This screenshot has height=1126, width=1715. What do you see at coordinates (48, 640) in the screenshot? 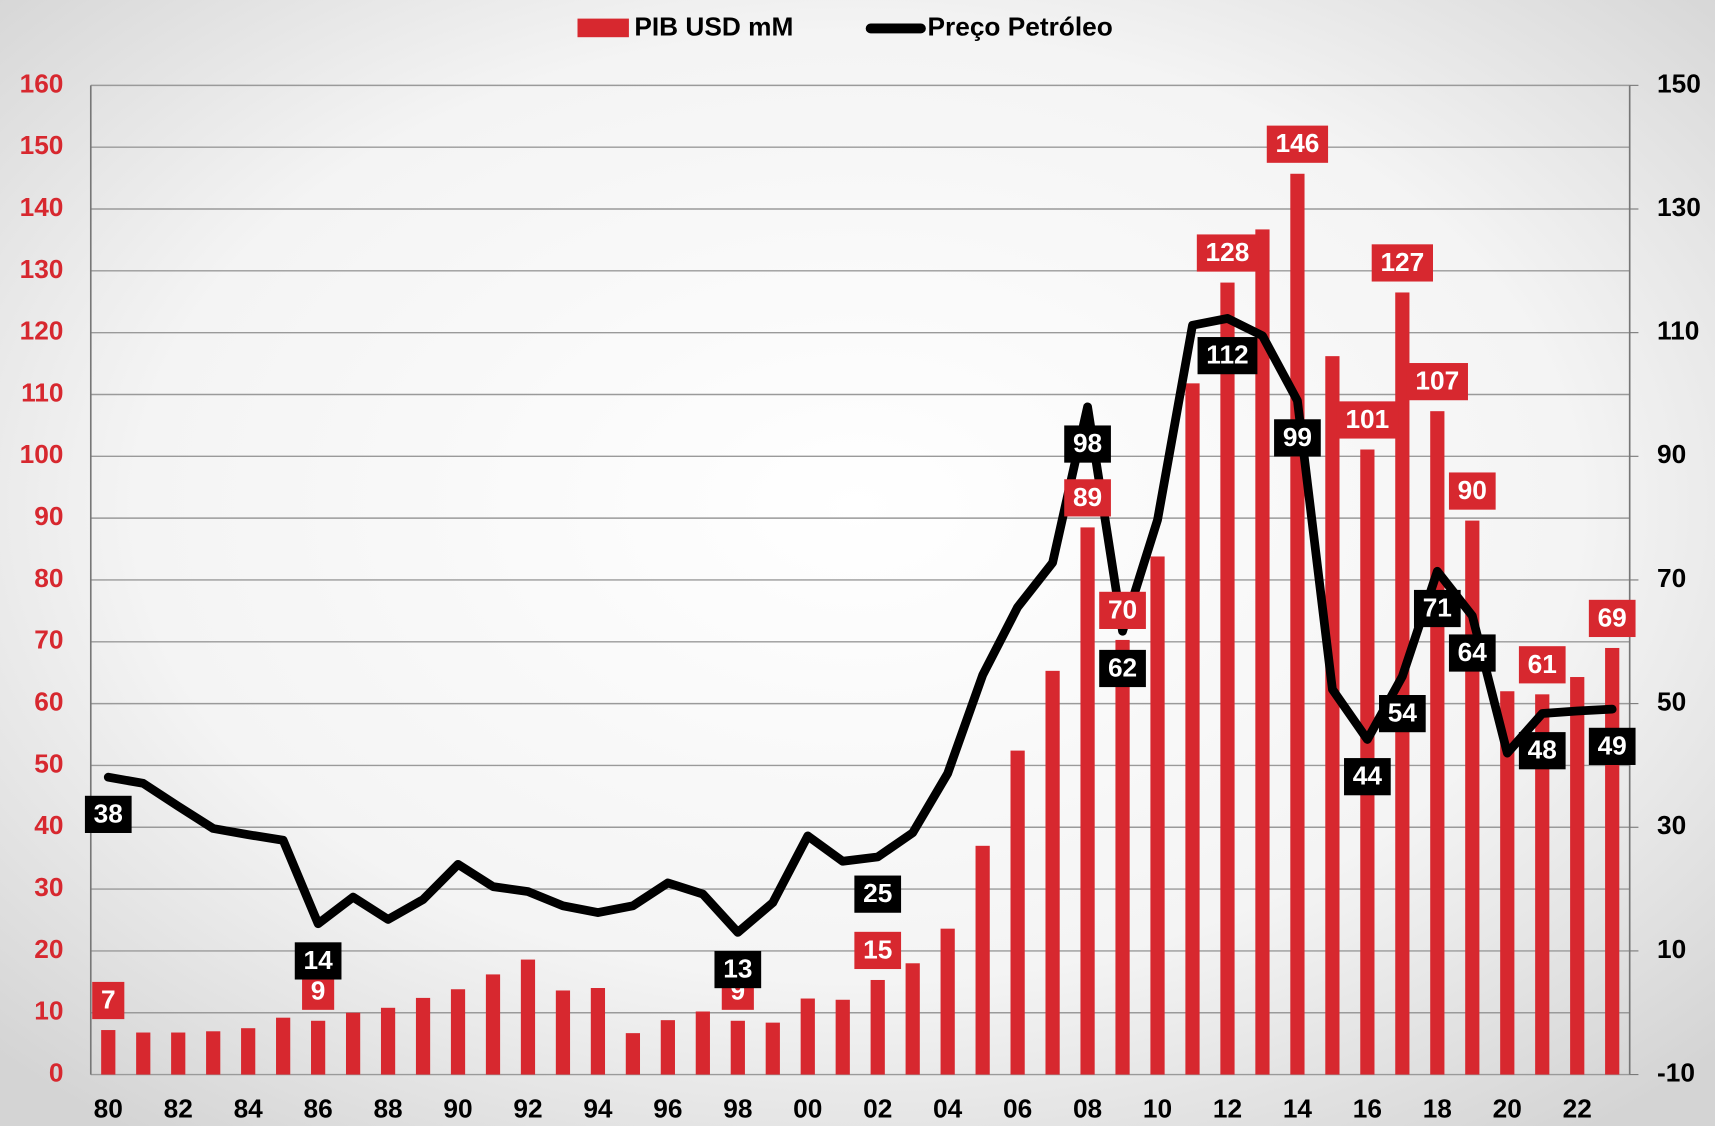
I see `y-tick-label: 70` at bounding box center [48, 640].